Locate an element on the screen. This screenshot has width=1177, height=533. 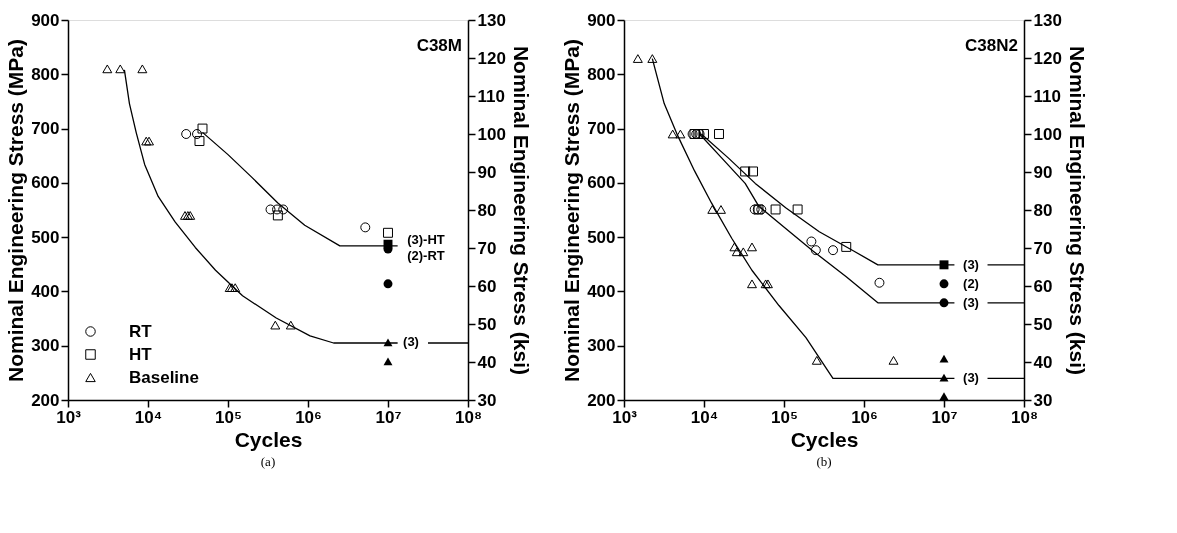
text: (a) is located at coordinates (268, 461).